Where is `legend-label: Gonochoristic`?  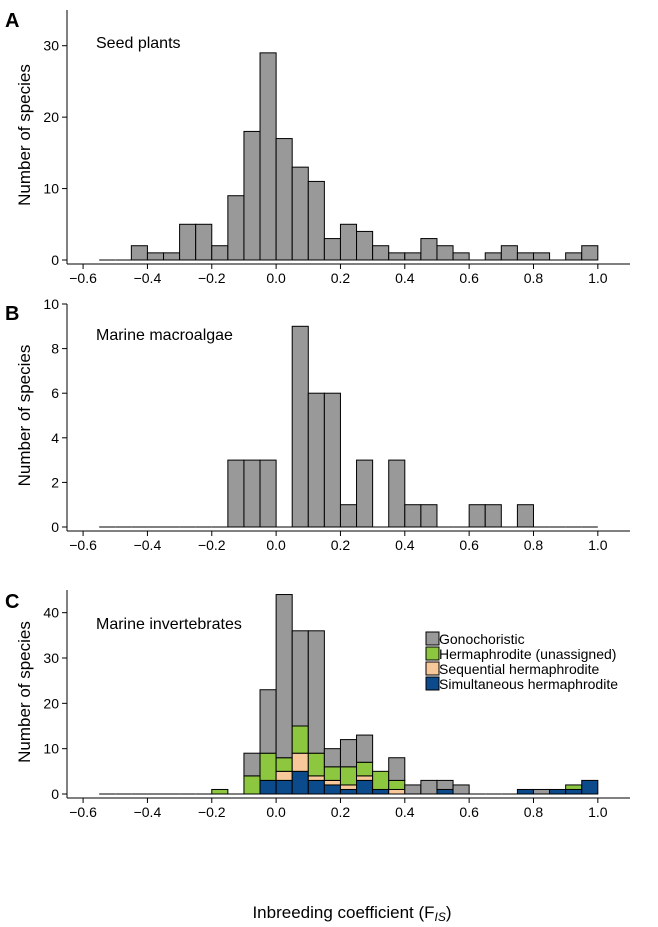
legend-label: Gonochoristic is located at coordinates (482, 639).